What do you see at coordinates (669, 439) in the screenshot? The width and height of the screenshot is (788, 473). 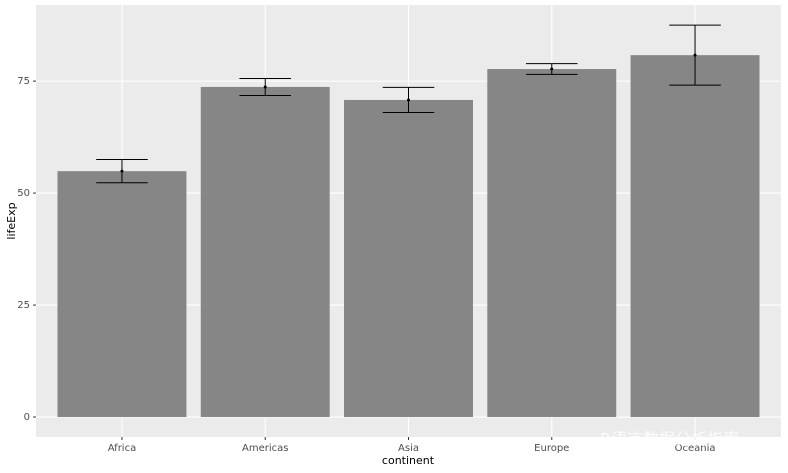 I see `watermark: R语言数据分析指南` at bounding box center [669, 439].